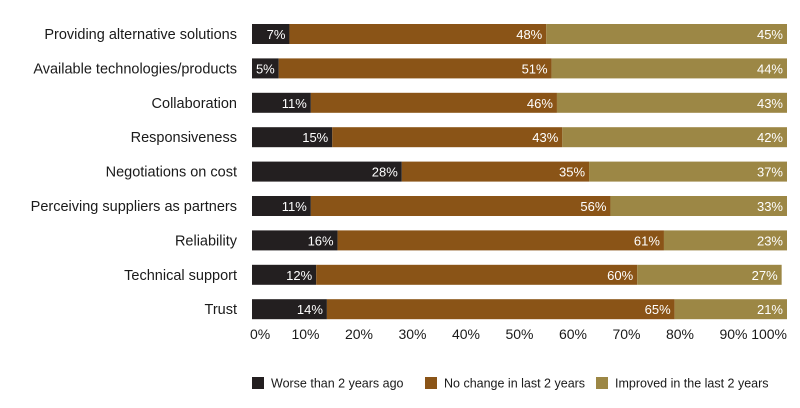 The height and width of the screenshot is (408, 800). Describe the element at coordinates (385, 172) in the screenshot. I see `segment-value-label: 28%` at that location.